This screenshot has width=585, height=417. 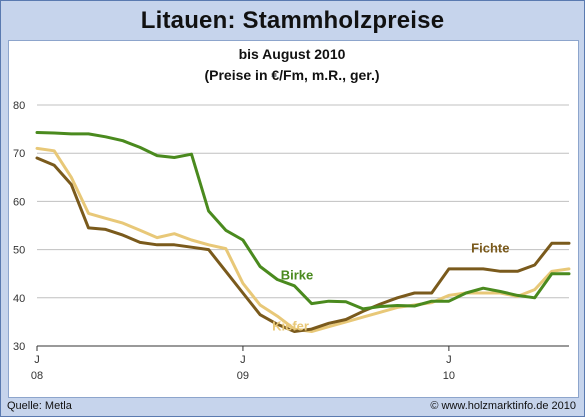 I want to click on x-tick-label-year: 08, so click(x=37, y=376).